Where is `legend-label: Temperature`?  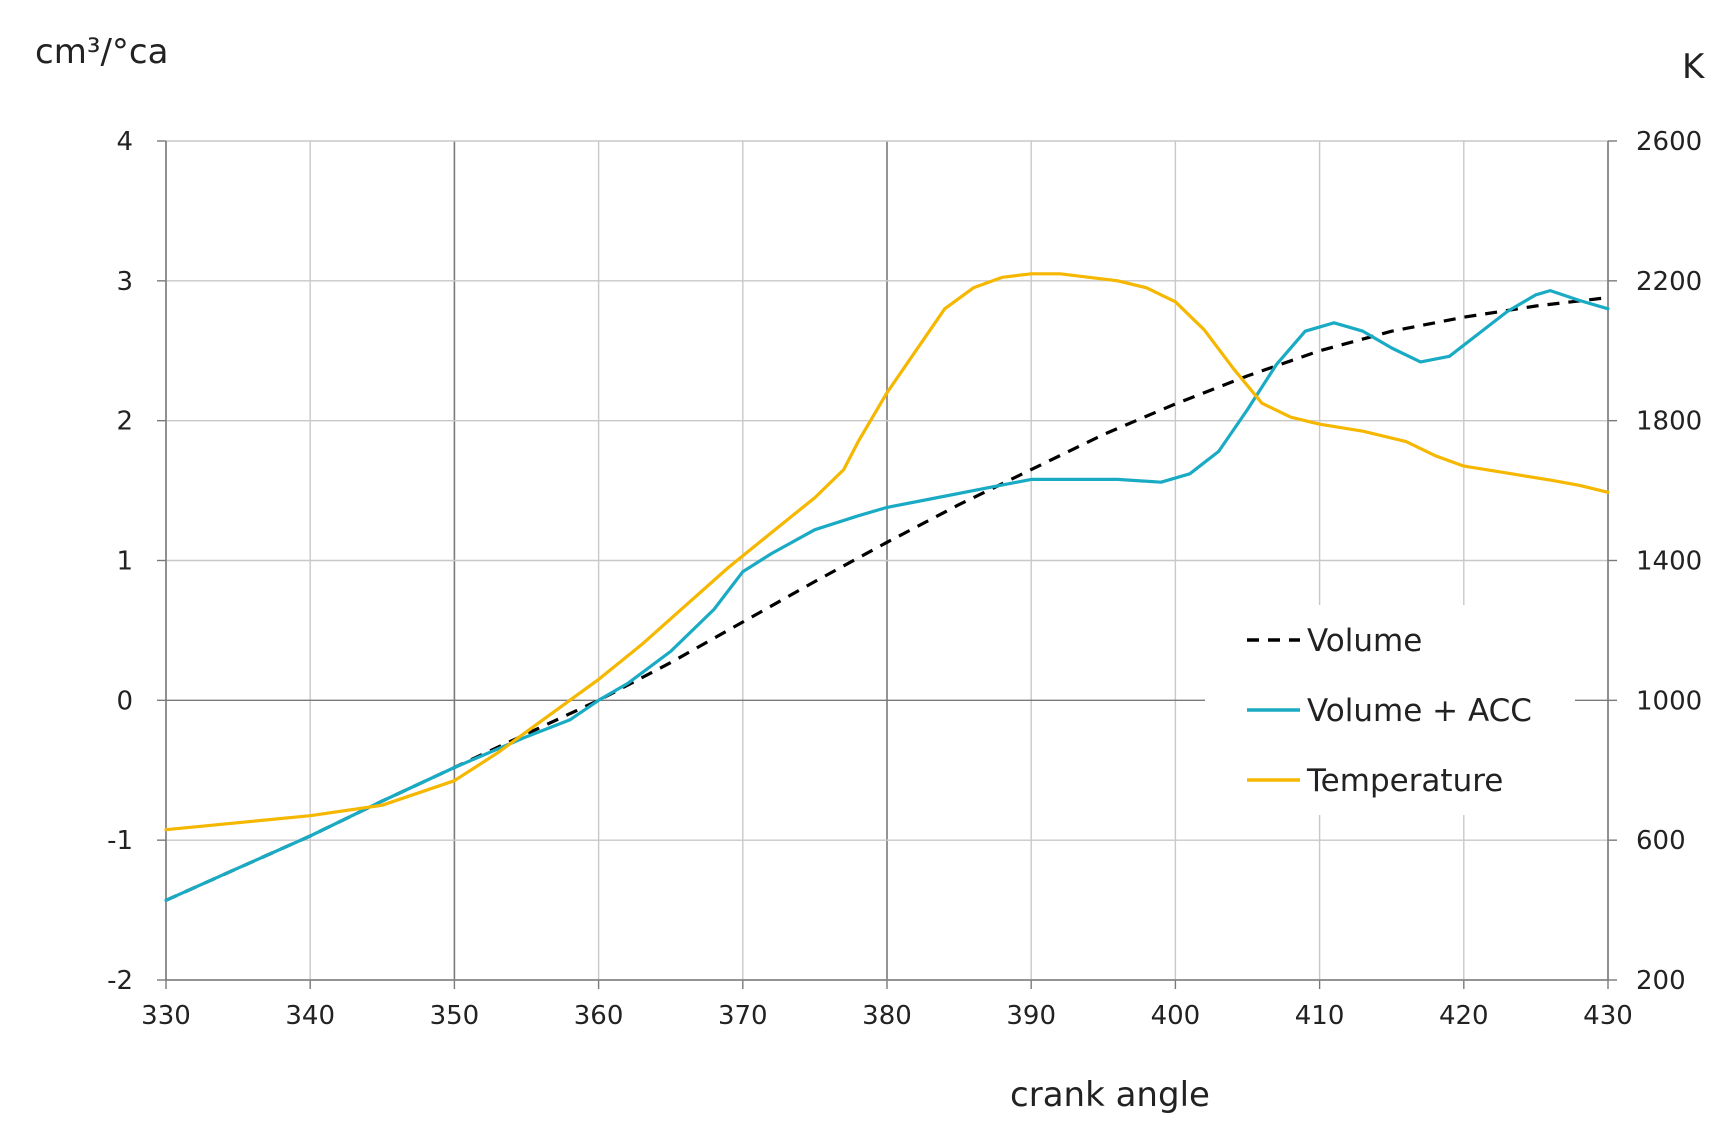
legend-label: Temperature is located at coordinates (1404, 781).